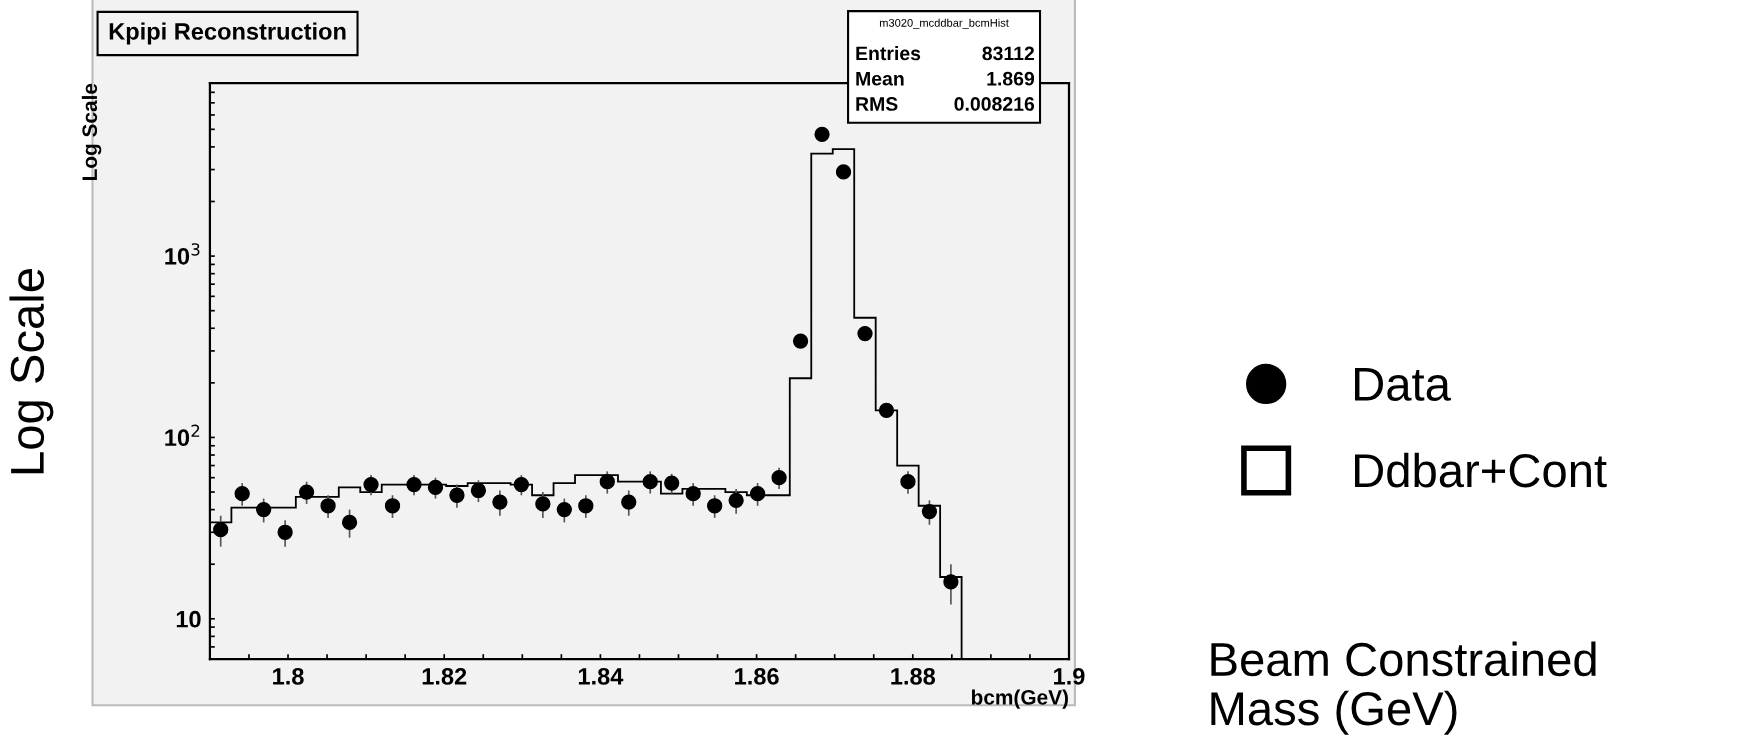 The height and width of the screenshot is (744, 1745). What do you see at coordinates (877, 104) in the screenshot?
I see `annotation: RMS` at bounding box center [877, 104].